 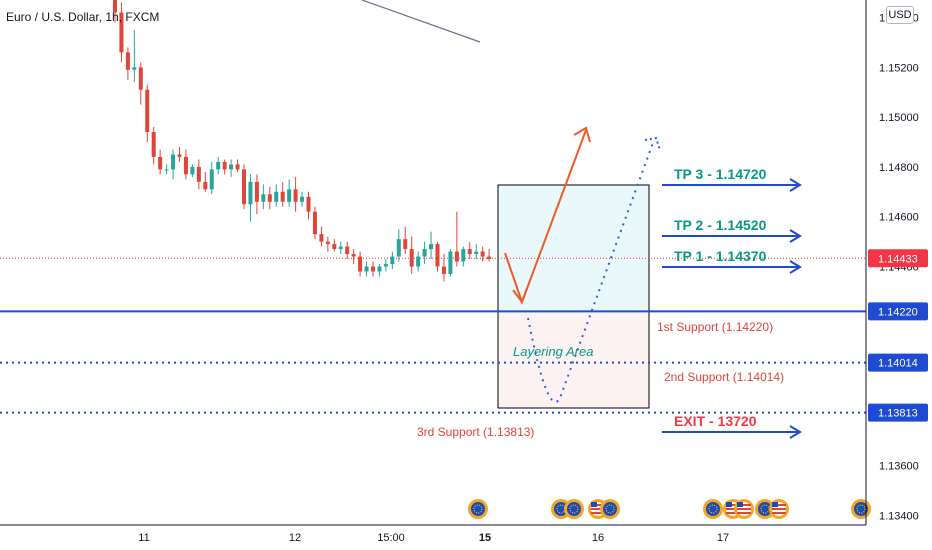 What do you see at coordinates (899, 218) in the screenshot?
I see `price-tick-label: 1.14600` at bounding box center [899, 218].